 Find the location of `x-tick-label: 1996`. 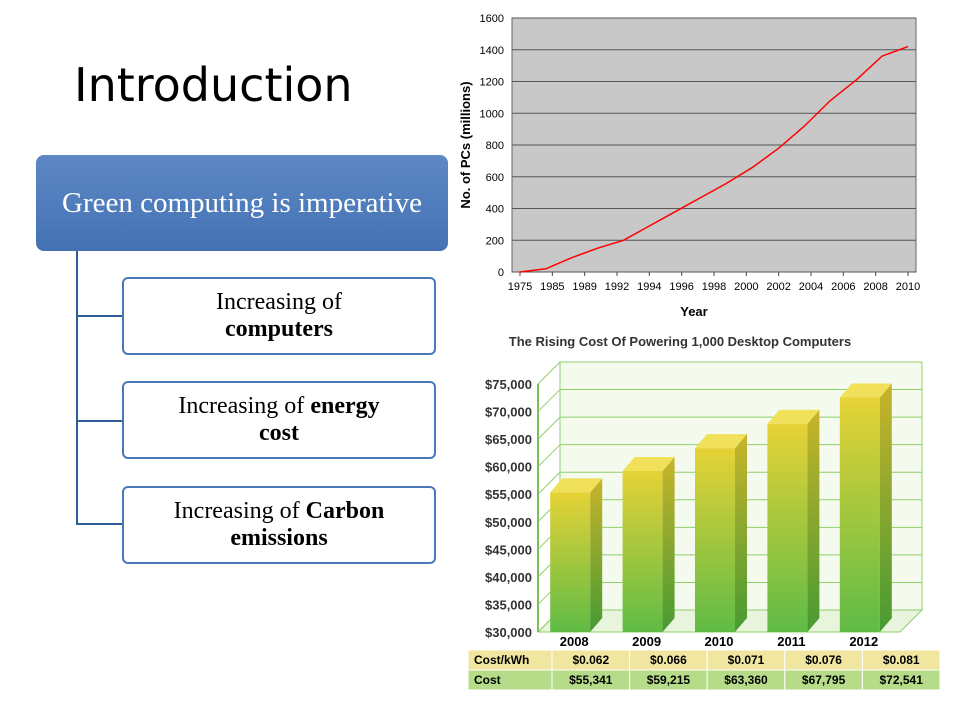

x-tick-label: 1996 is located at coordinates (681, 287).